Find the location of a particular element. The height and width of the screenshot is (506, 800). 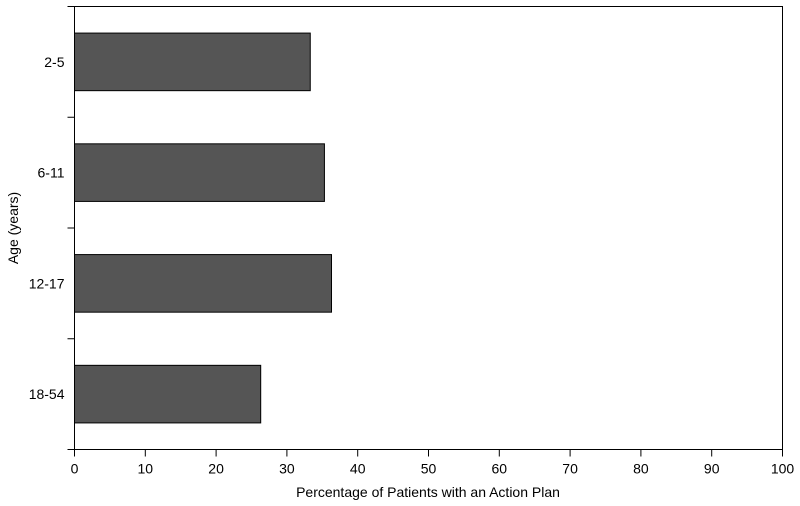

x-tick-label: 20 is located at coordinates (216, 469).